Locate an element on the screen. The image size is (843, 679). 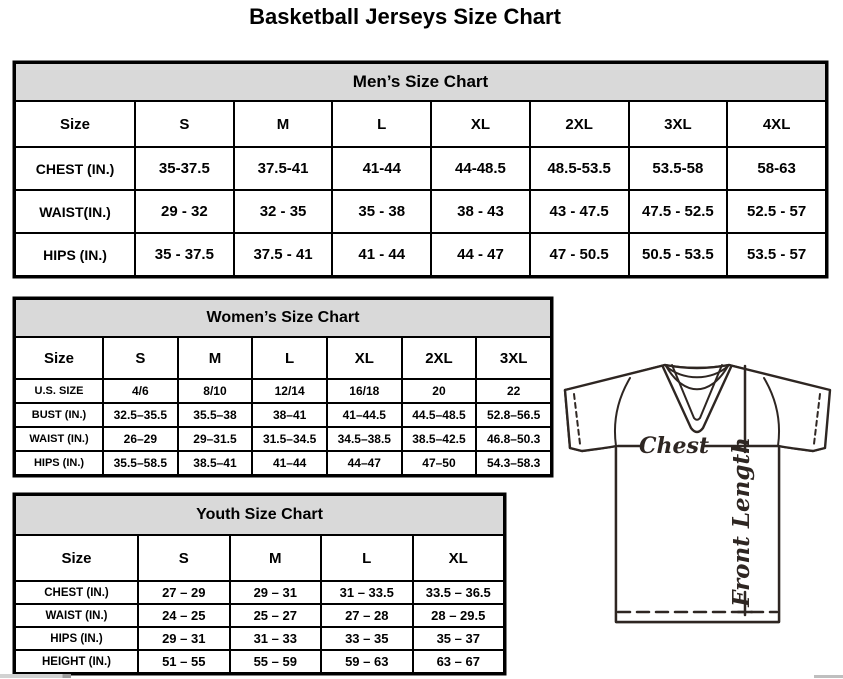
size-value-cell: 38.5–41 is located at coordinates (215, 463).